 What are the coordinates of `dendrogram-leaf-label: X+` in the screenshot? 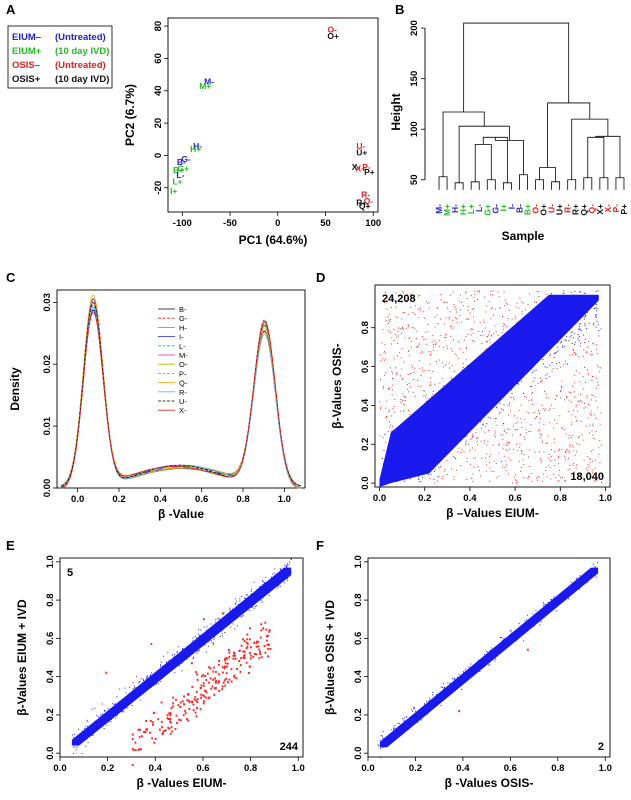 It's located at (600, 209).